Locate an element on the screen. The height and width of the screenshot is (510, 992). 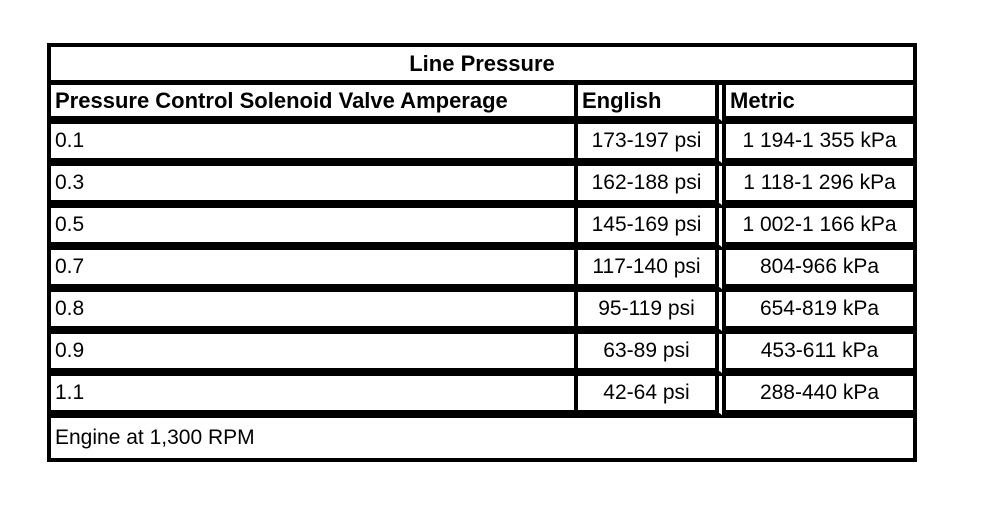
table-title: Line Pressure is located at coordinates (482, 66).